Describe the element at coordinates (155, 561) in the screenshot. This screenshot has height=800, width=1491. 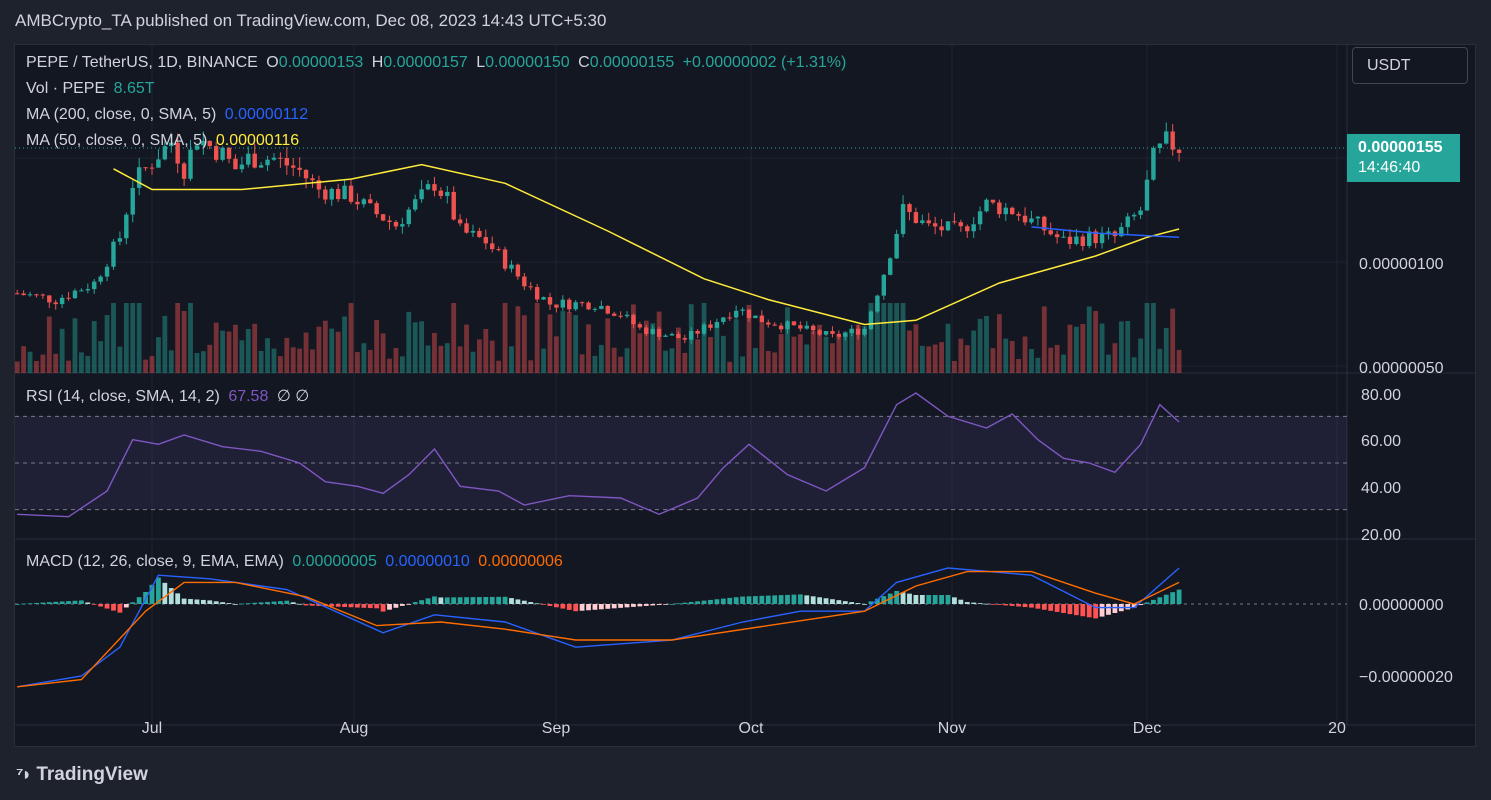
I see `macd-label: MACD (12, 26, close, 9, EMA, EMA)` at that location.